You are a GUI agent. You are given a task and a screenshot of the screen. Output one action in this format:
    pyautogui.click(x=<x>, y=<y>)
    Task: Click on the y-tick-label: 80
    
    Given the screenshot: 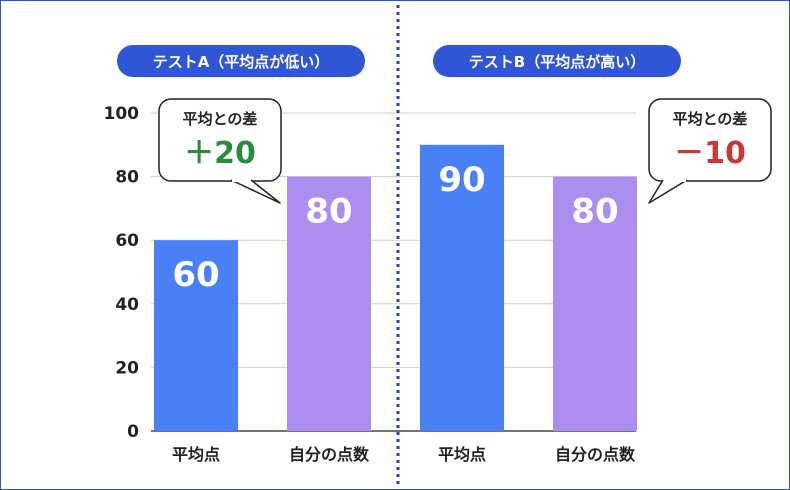 What is the action you would take?
    pyautogui.click(x=127, y=178)
    